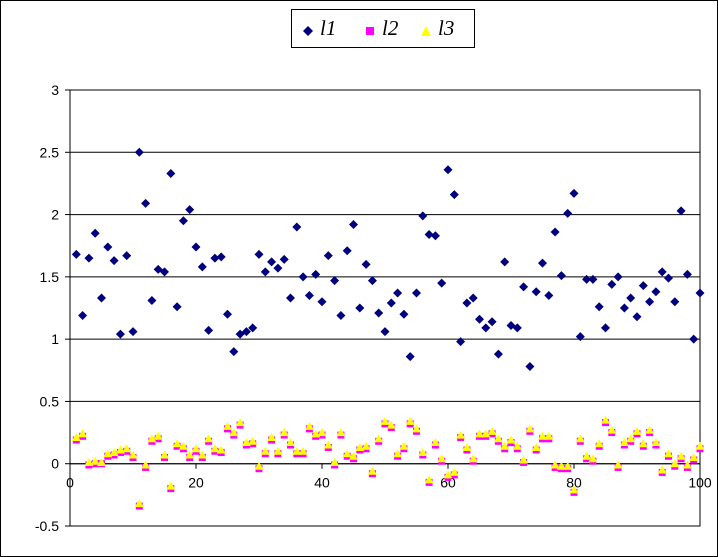 The height and width of the screenshot is (557, 718). I want to click on x-tick-label-0: 0, so click(70, 483).